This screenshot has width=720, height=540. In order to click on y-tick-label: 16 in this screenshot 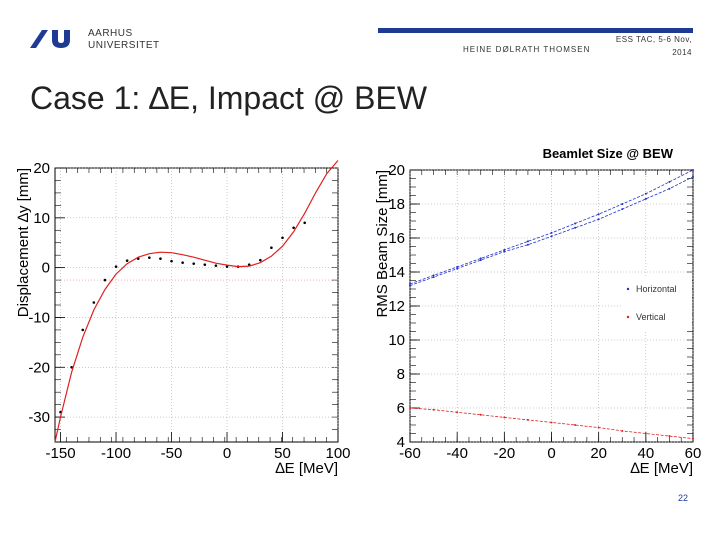, I will do `click(396, 238)`.